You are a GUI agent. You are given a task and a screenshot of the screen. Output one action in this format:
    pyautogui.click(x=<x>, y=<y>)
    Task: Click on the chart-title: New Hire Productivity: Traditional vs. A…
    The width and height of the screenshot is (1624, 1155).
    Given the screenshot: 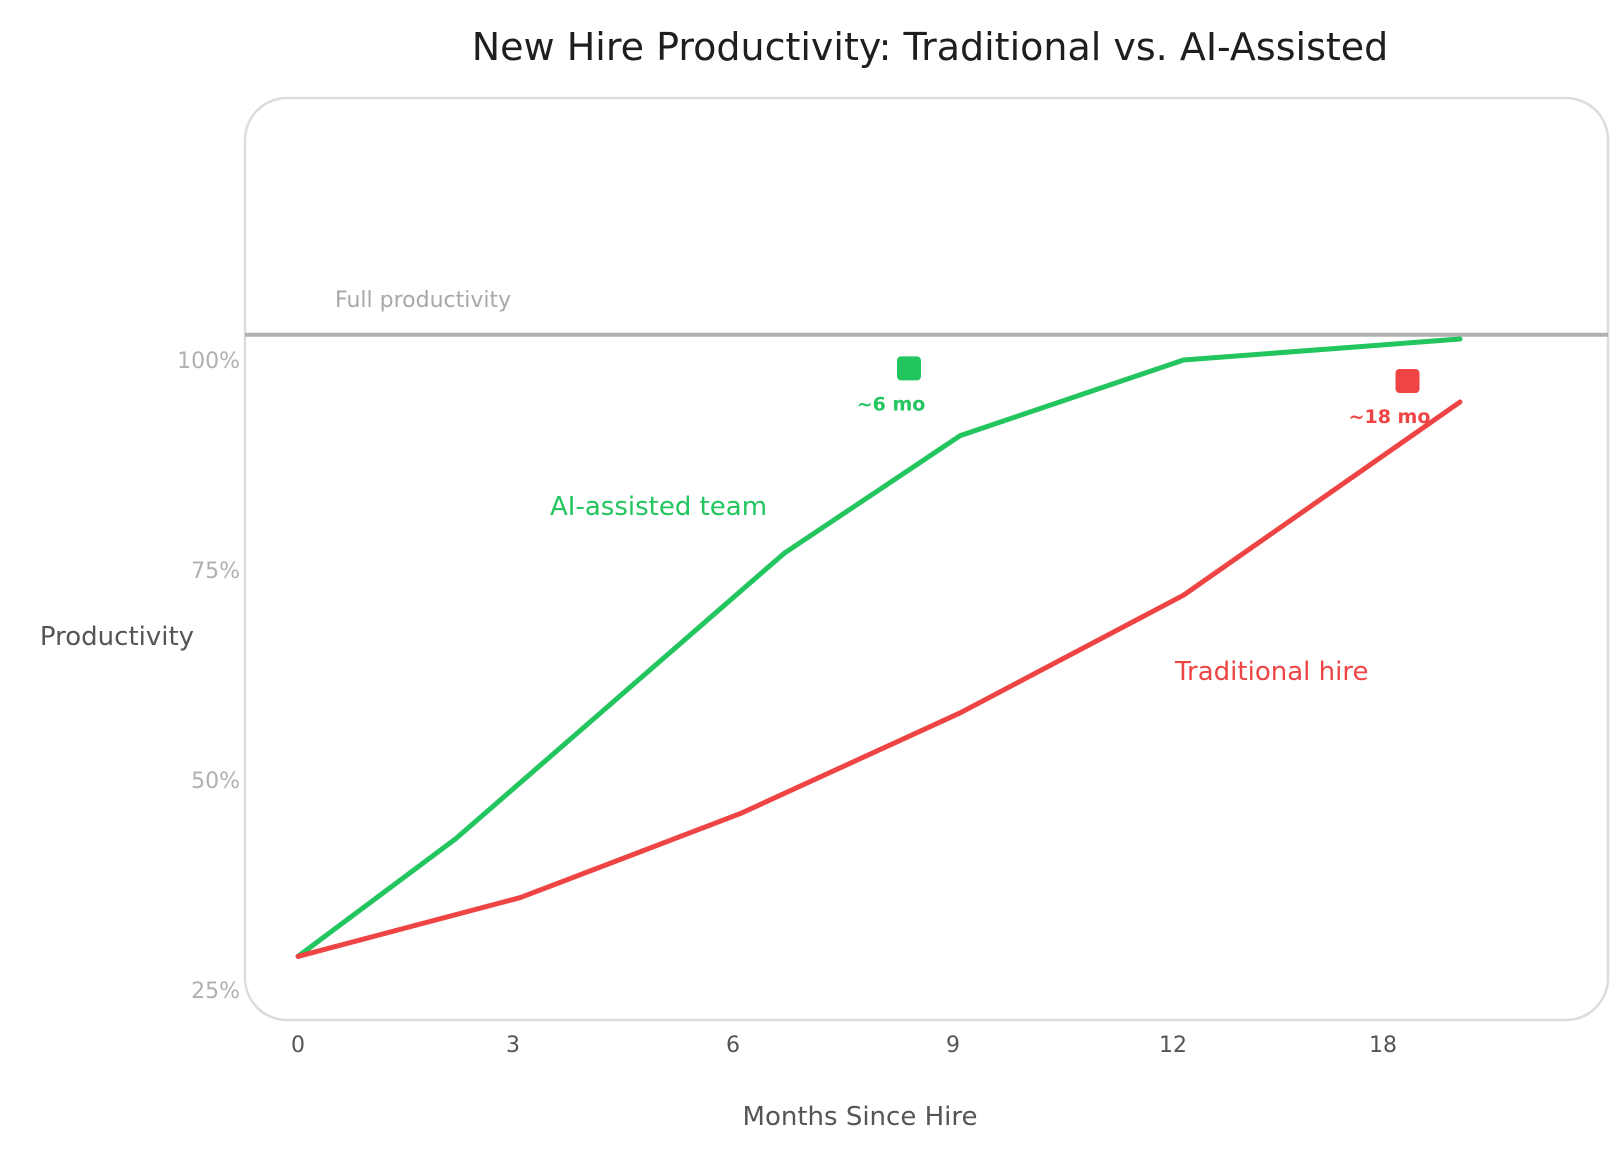 What is the action you would take?
    pyautogui.click(x=930, y=47)
    